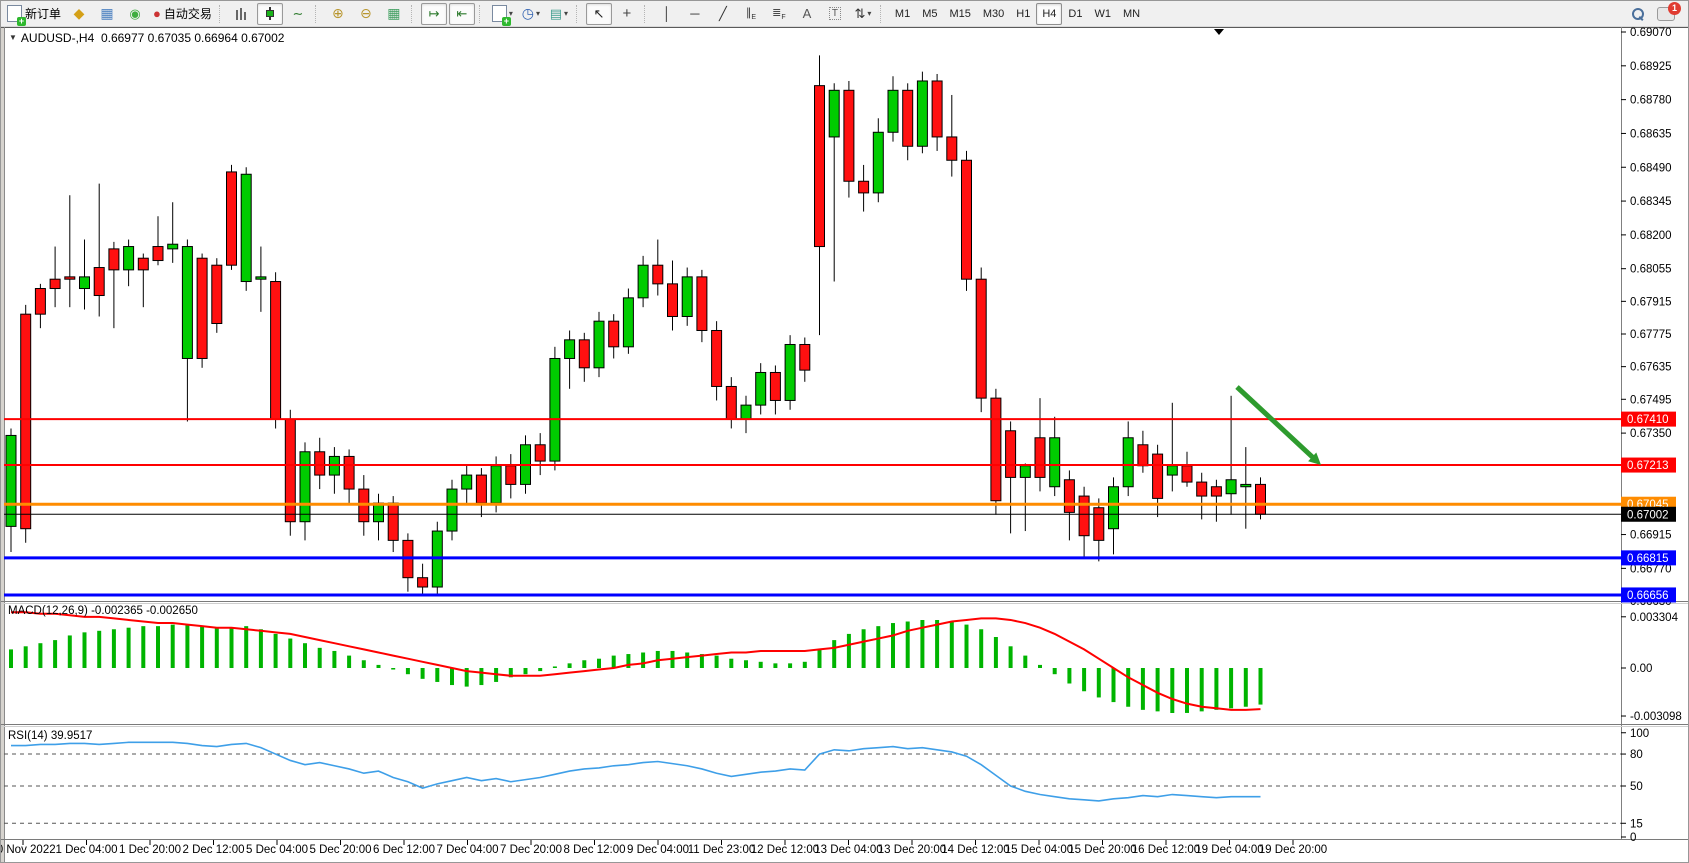 Image resolution: width=1689 pixels, height=863 pixels. I want to click on hline-badge-text: 0.67002, so click(1648, 515).